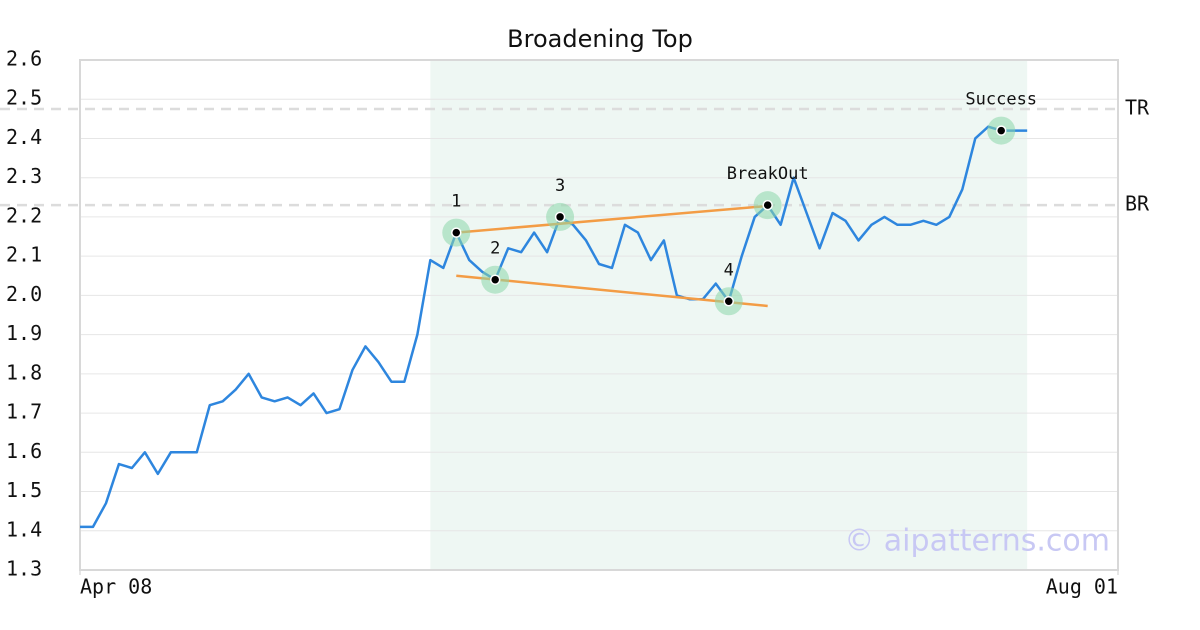 The image size is (1200, 630). Describe the element at coordinates (456, 202) in the screenshot. I see `point-label: 1` at that location.